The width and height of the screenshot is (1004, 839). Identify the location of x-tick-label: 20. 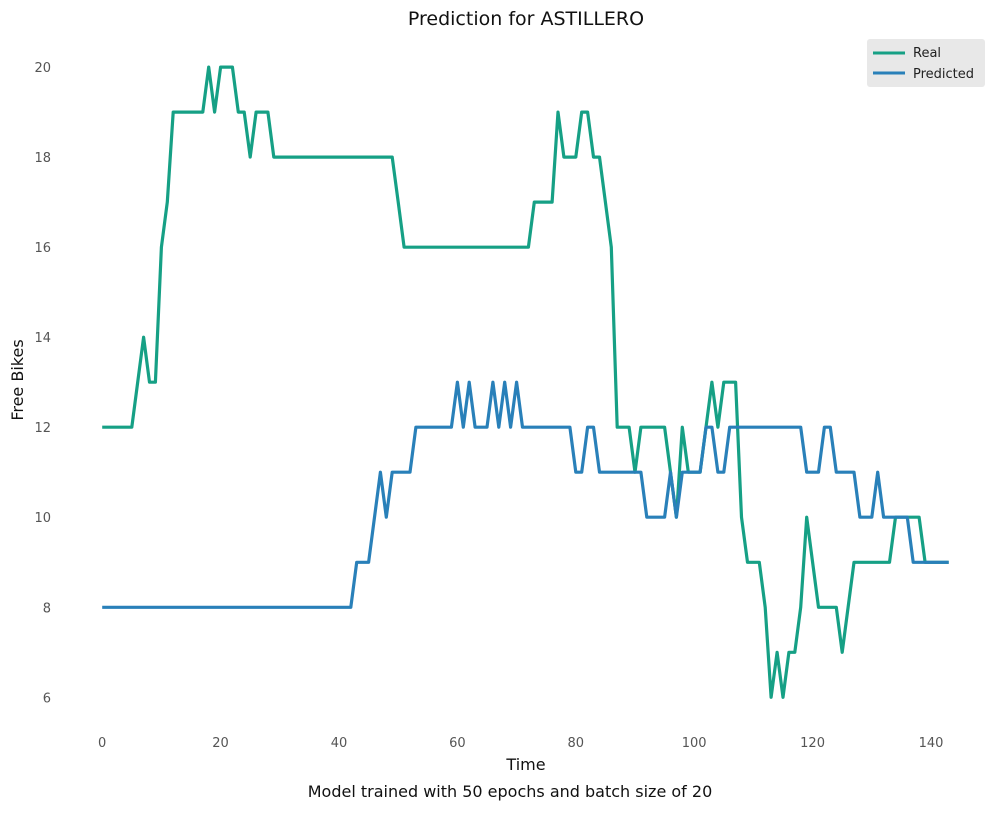
(220, 743).